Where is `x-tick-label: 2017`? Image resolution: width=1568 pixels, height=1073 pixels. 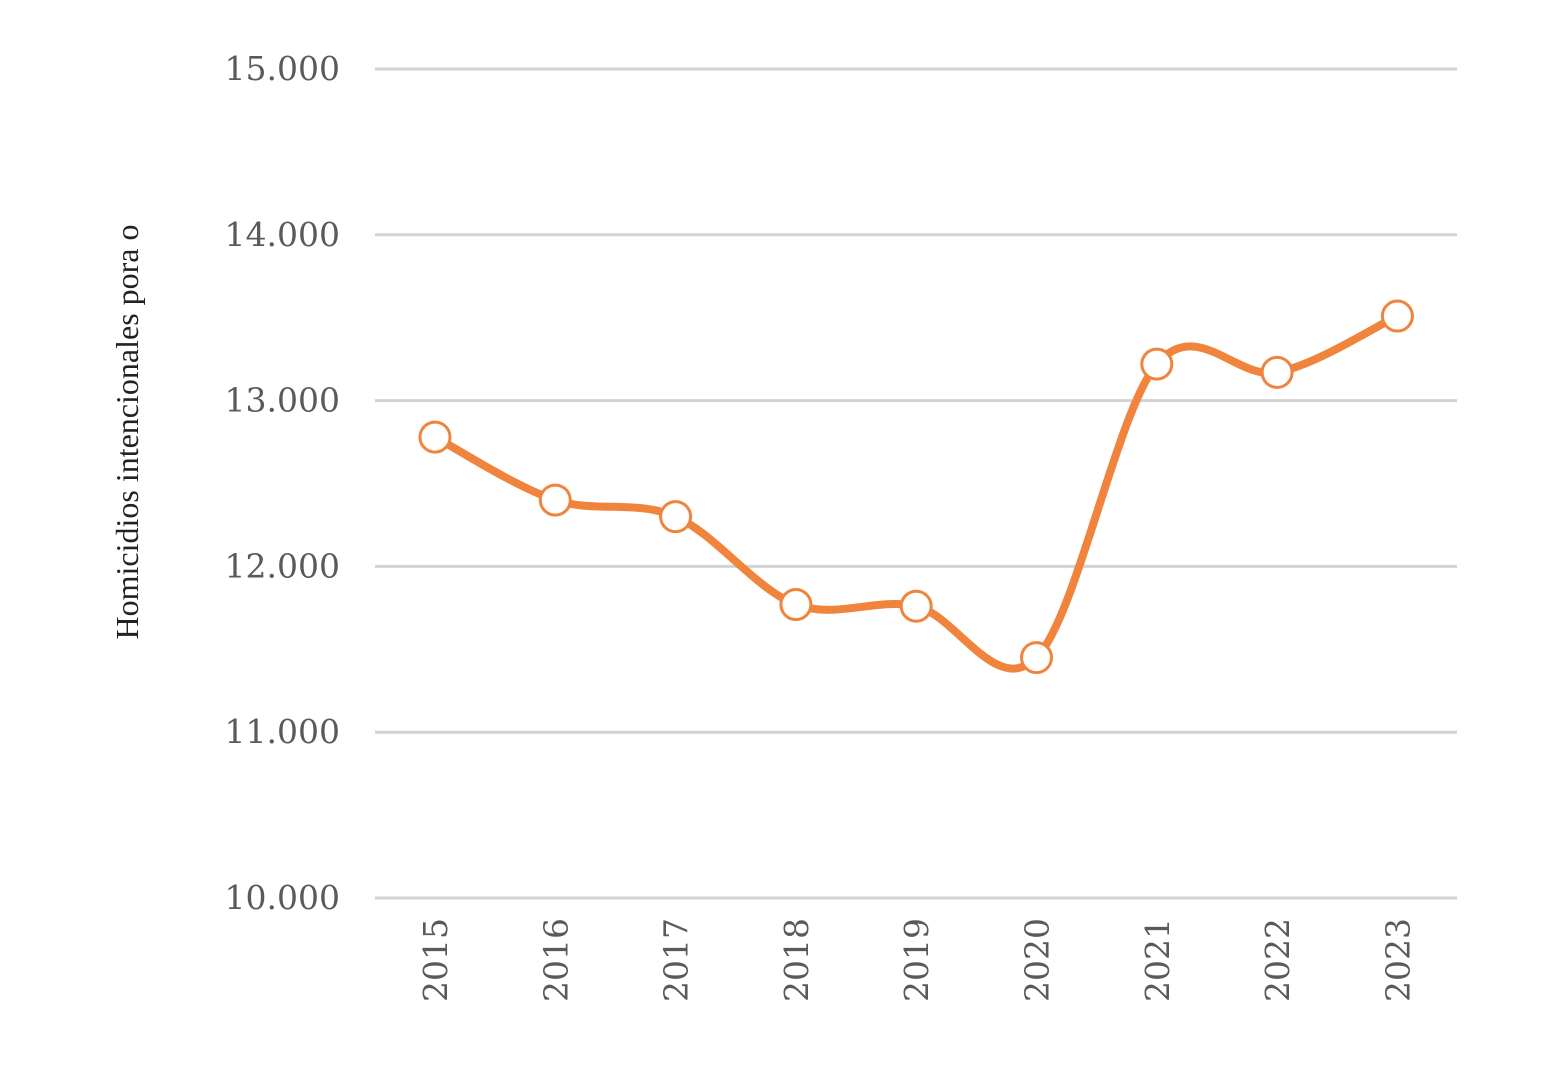
x-tick-label: 2017 is located at coordinates (676, 960).